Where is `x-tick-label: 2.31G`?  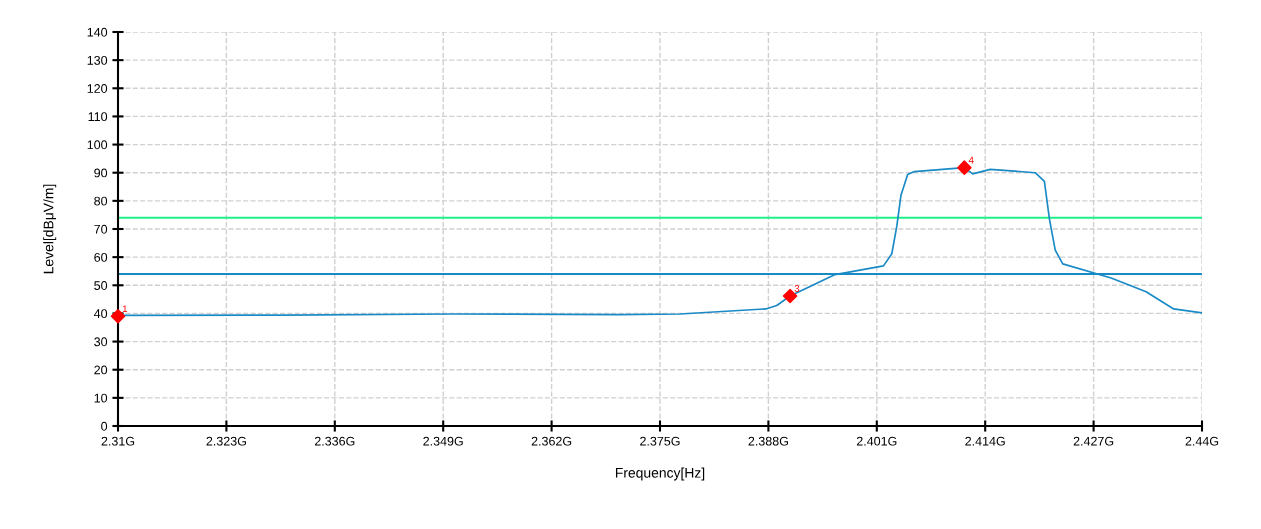 x-tick-label: 2.31G is located at coordinates (118, 441).